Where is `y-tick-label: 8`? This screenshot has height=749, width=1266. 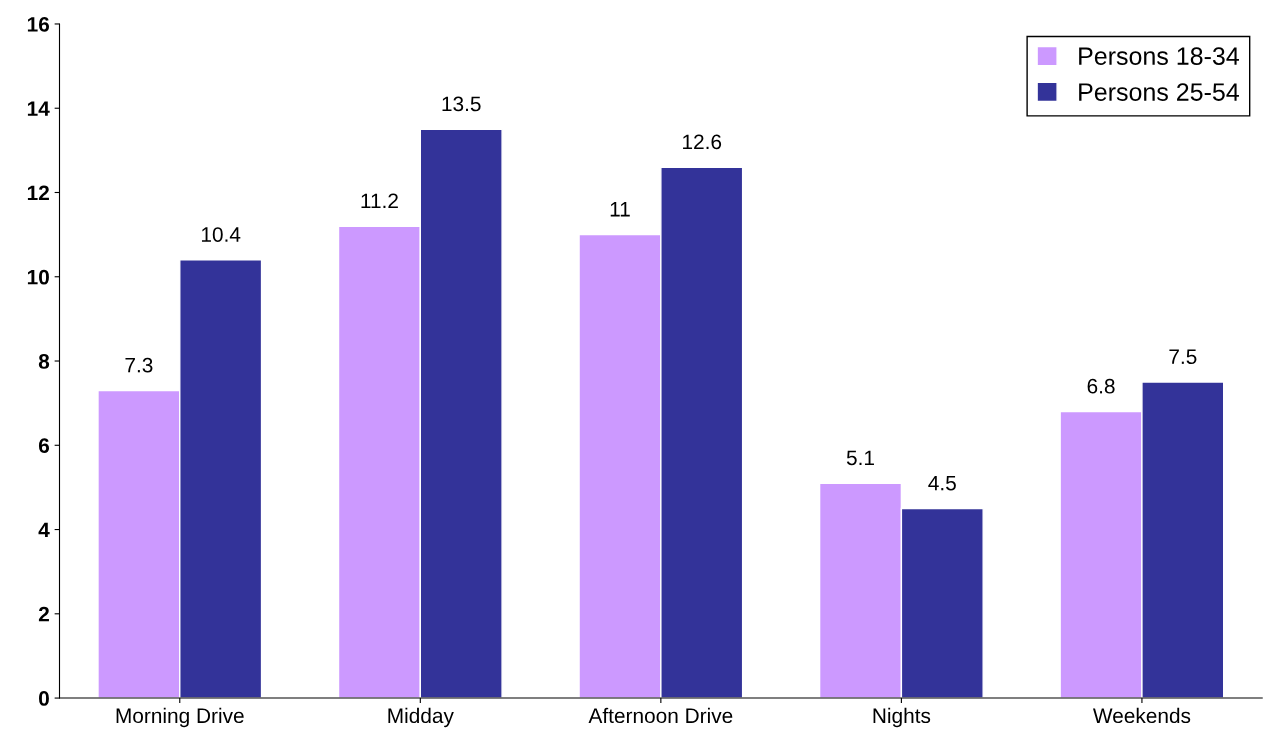
y-tick-label: 8 is located at coordinates (44, 361).